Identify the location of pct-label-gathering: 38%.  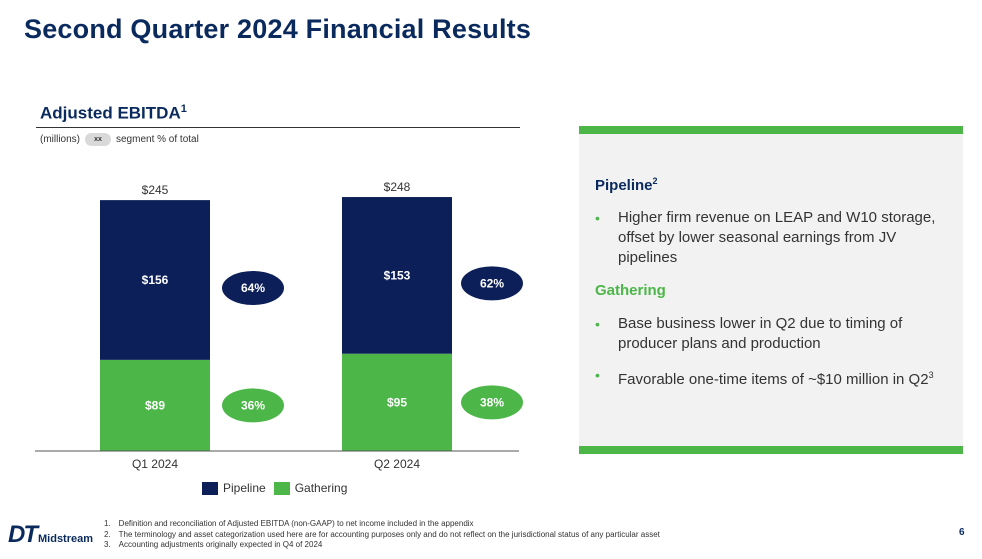
(492, 402).